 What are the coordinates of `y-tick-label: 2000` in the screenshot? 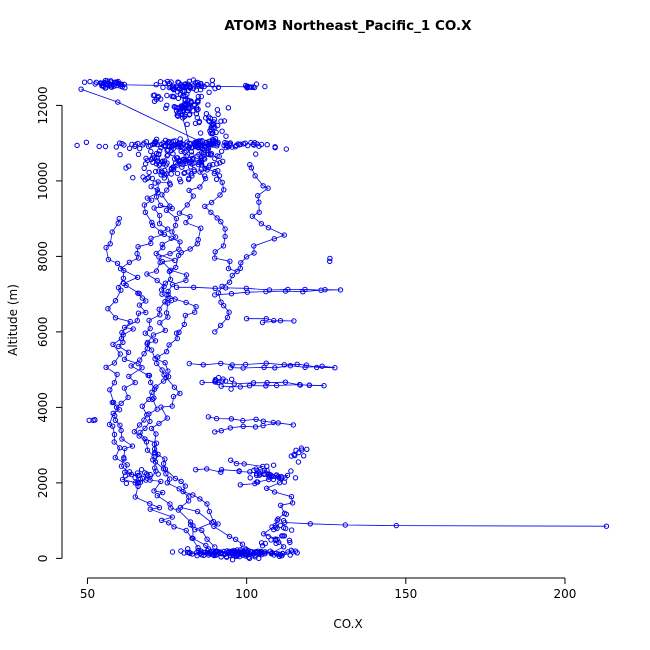 It's located at (43, 483).